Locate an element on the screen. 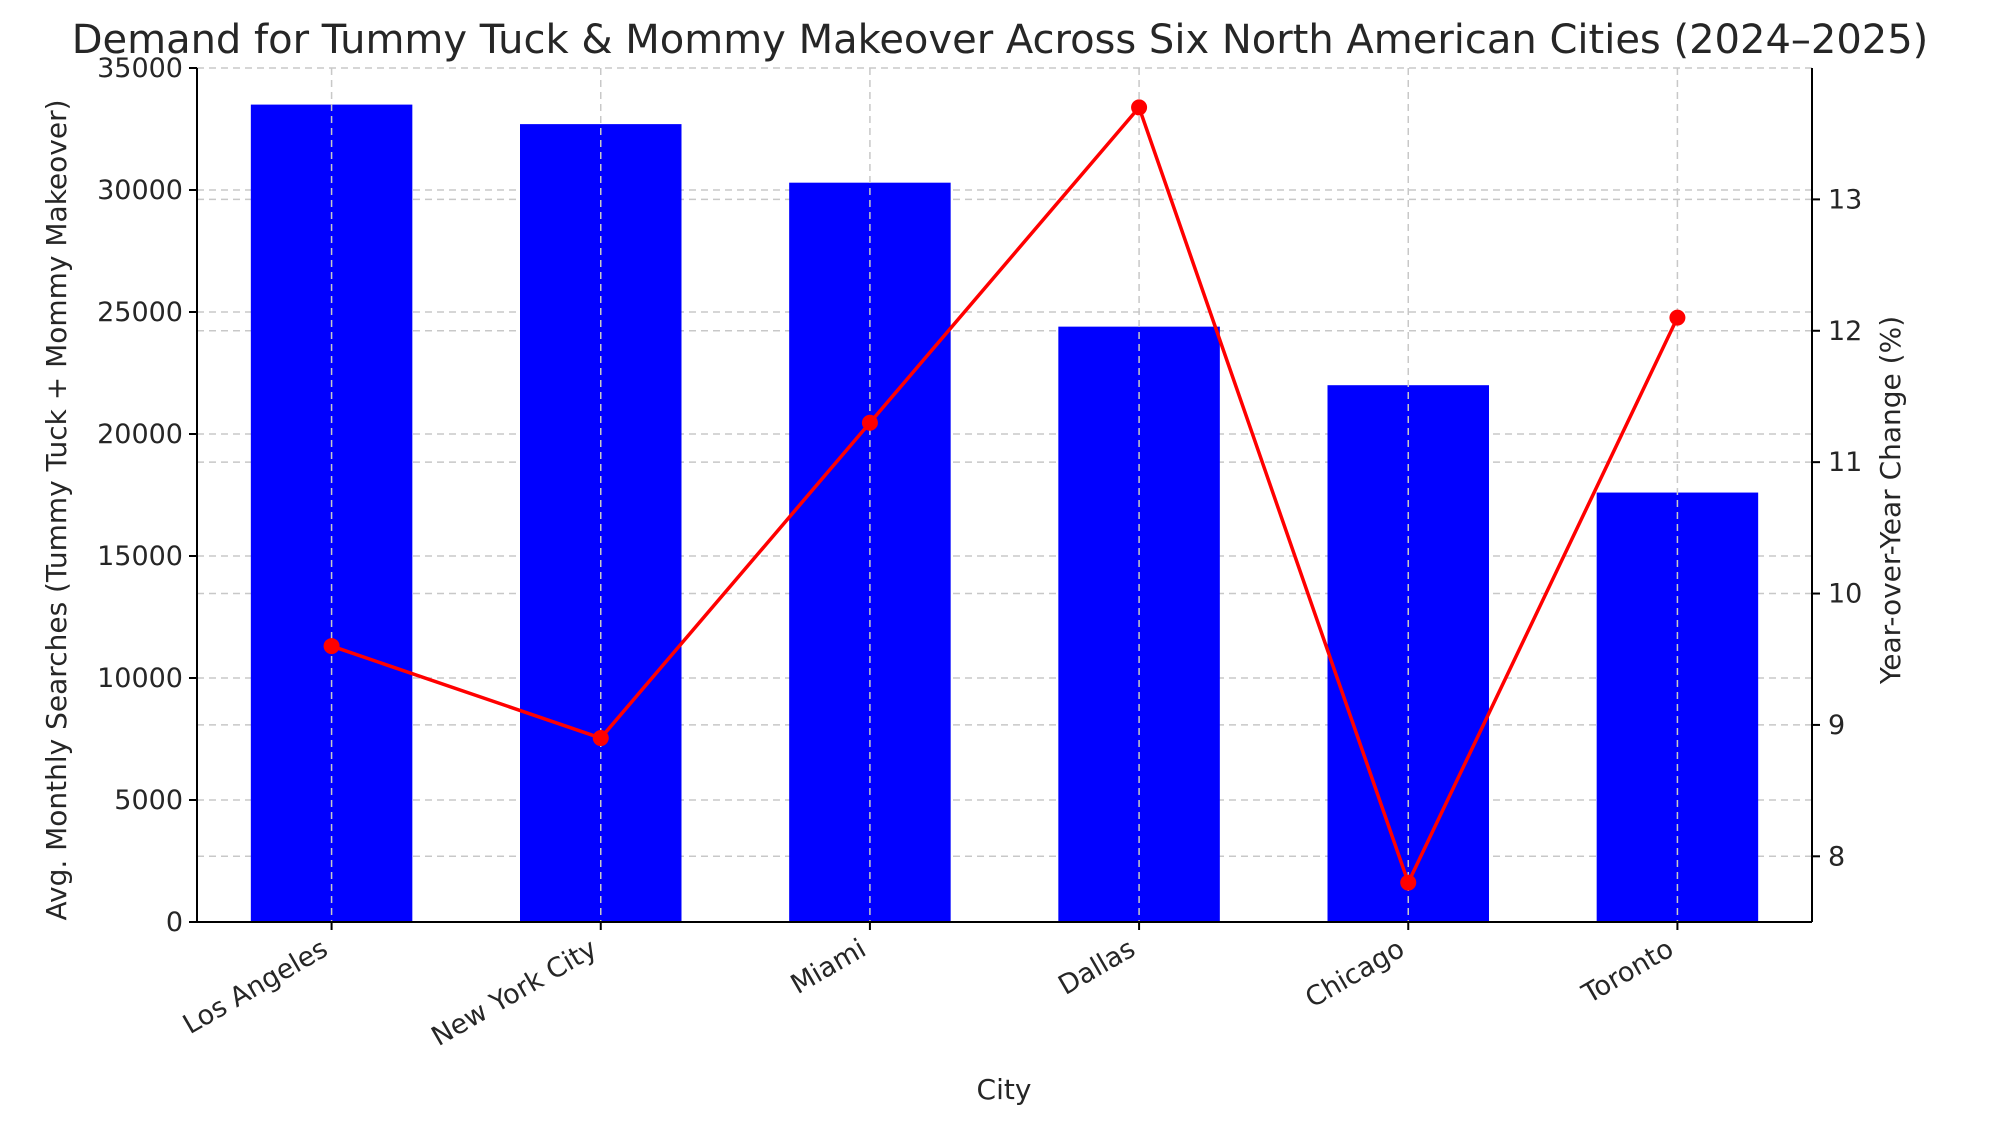 The height and width of the screenshot is (1123, 2000). x-tick-label: Dallas is located at coordinates (1096, 967).